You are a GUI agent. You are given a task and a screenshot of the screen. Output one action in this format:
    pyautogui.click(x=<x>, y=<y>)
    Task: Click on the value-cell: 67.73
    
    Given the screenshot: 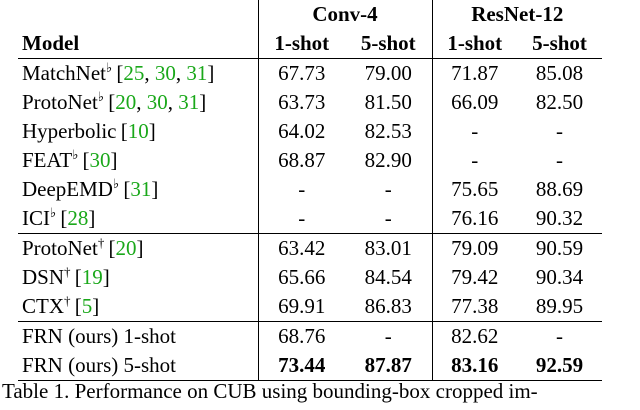 What is the action you would take?
    pyautogui.click(x=302, y=73)
    